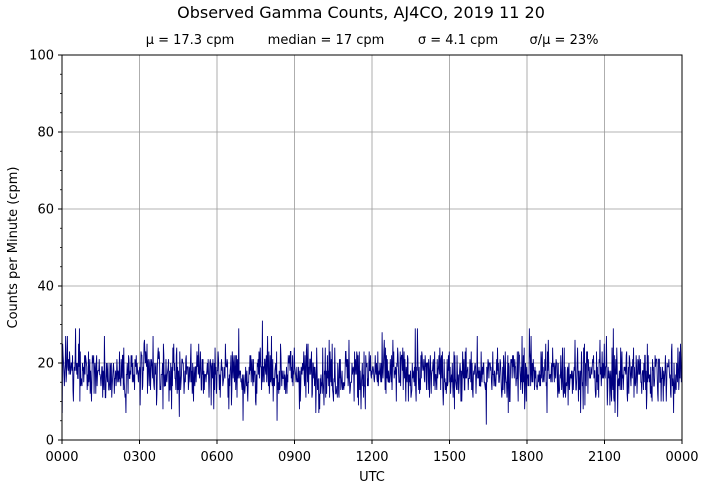  What do you see at coordinates (45, 133) in the screenshot?
I see `y-tick-label: 80` at bounding box center [45, 133].